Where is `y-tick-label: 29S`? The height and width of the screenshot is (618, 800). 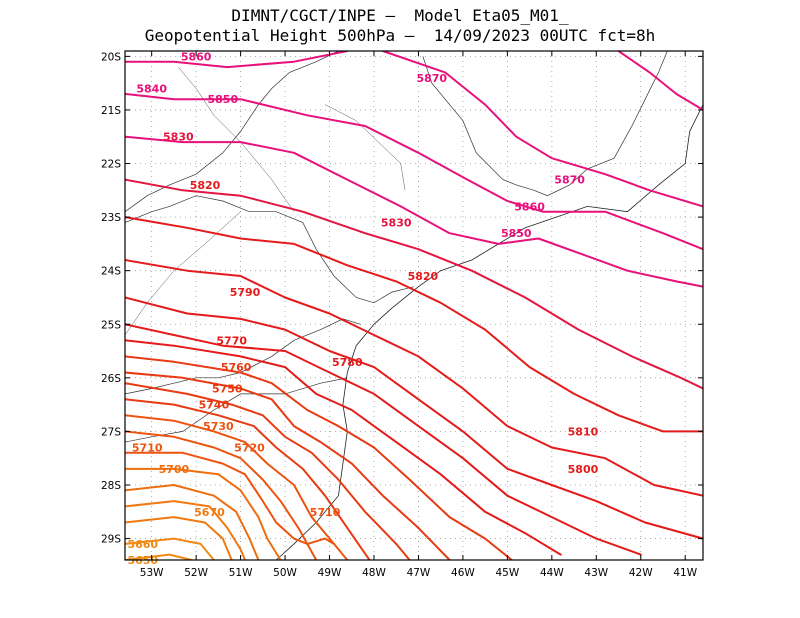 y-tick-label: 29S is located at coordinates (111, 540).